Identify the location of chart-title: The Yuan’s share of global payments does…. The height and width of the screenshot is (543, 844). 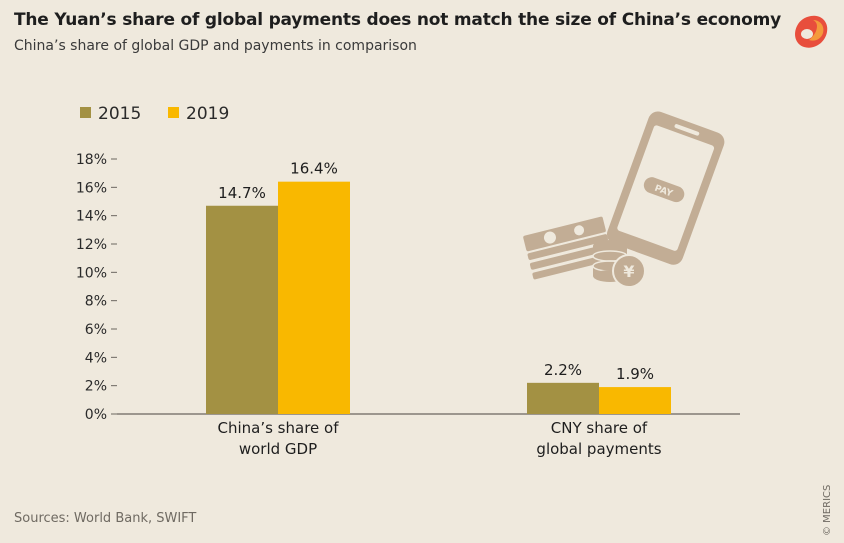
(398, 20).